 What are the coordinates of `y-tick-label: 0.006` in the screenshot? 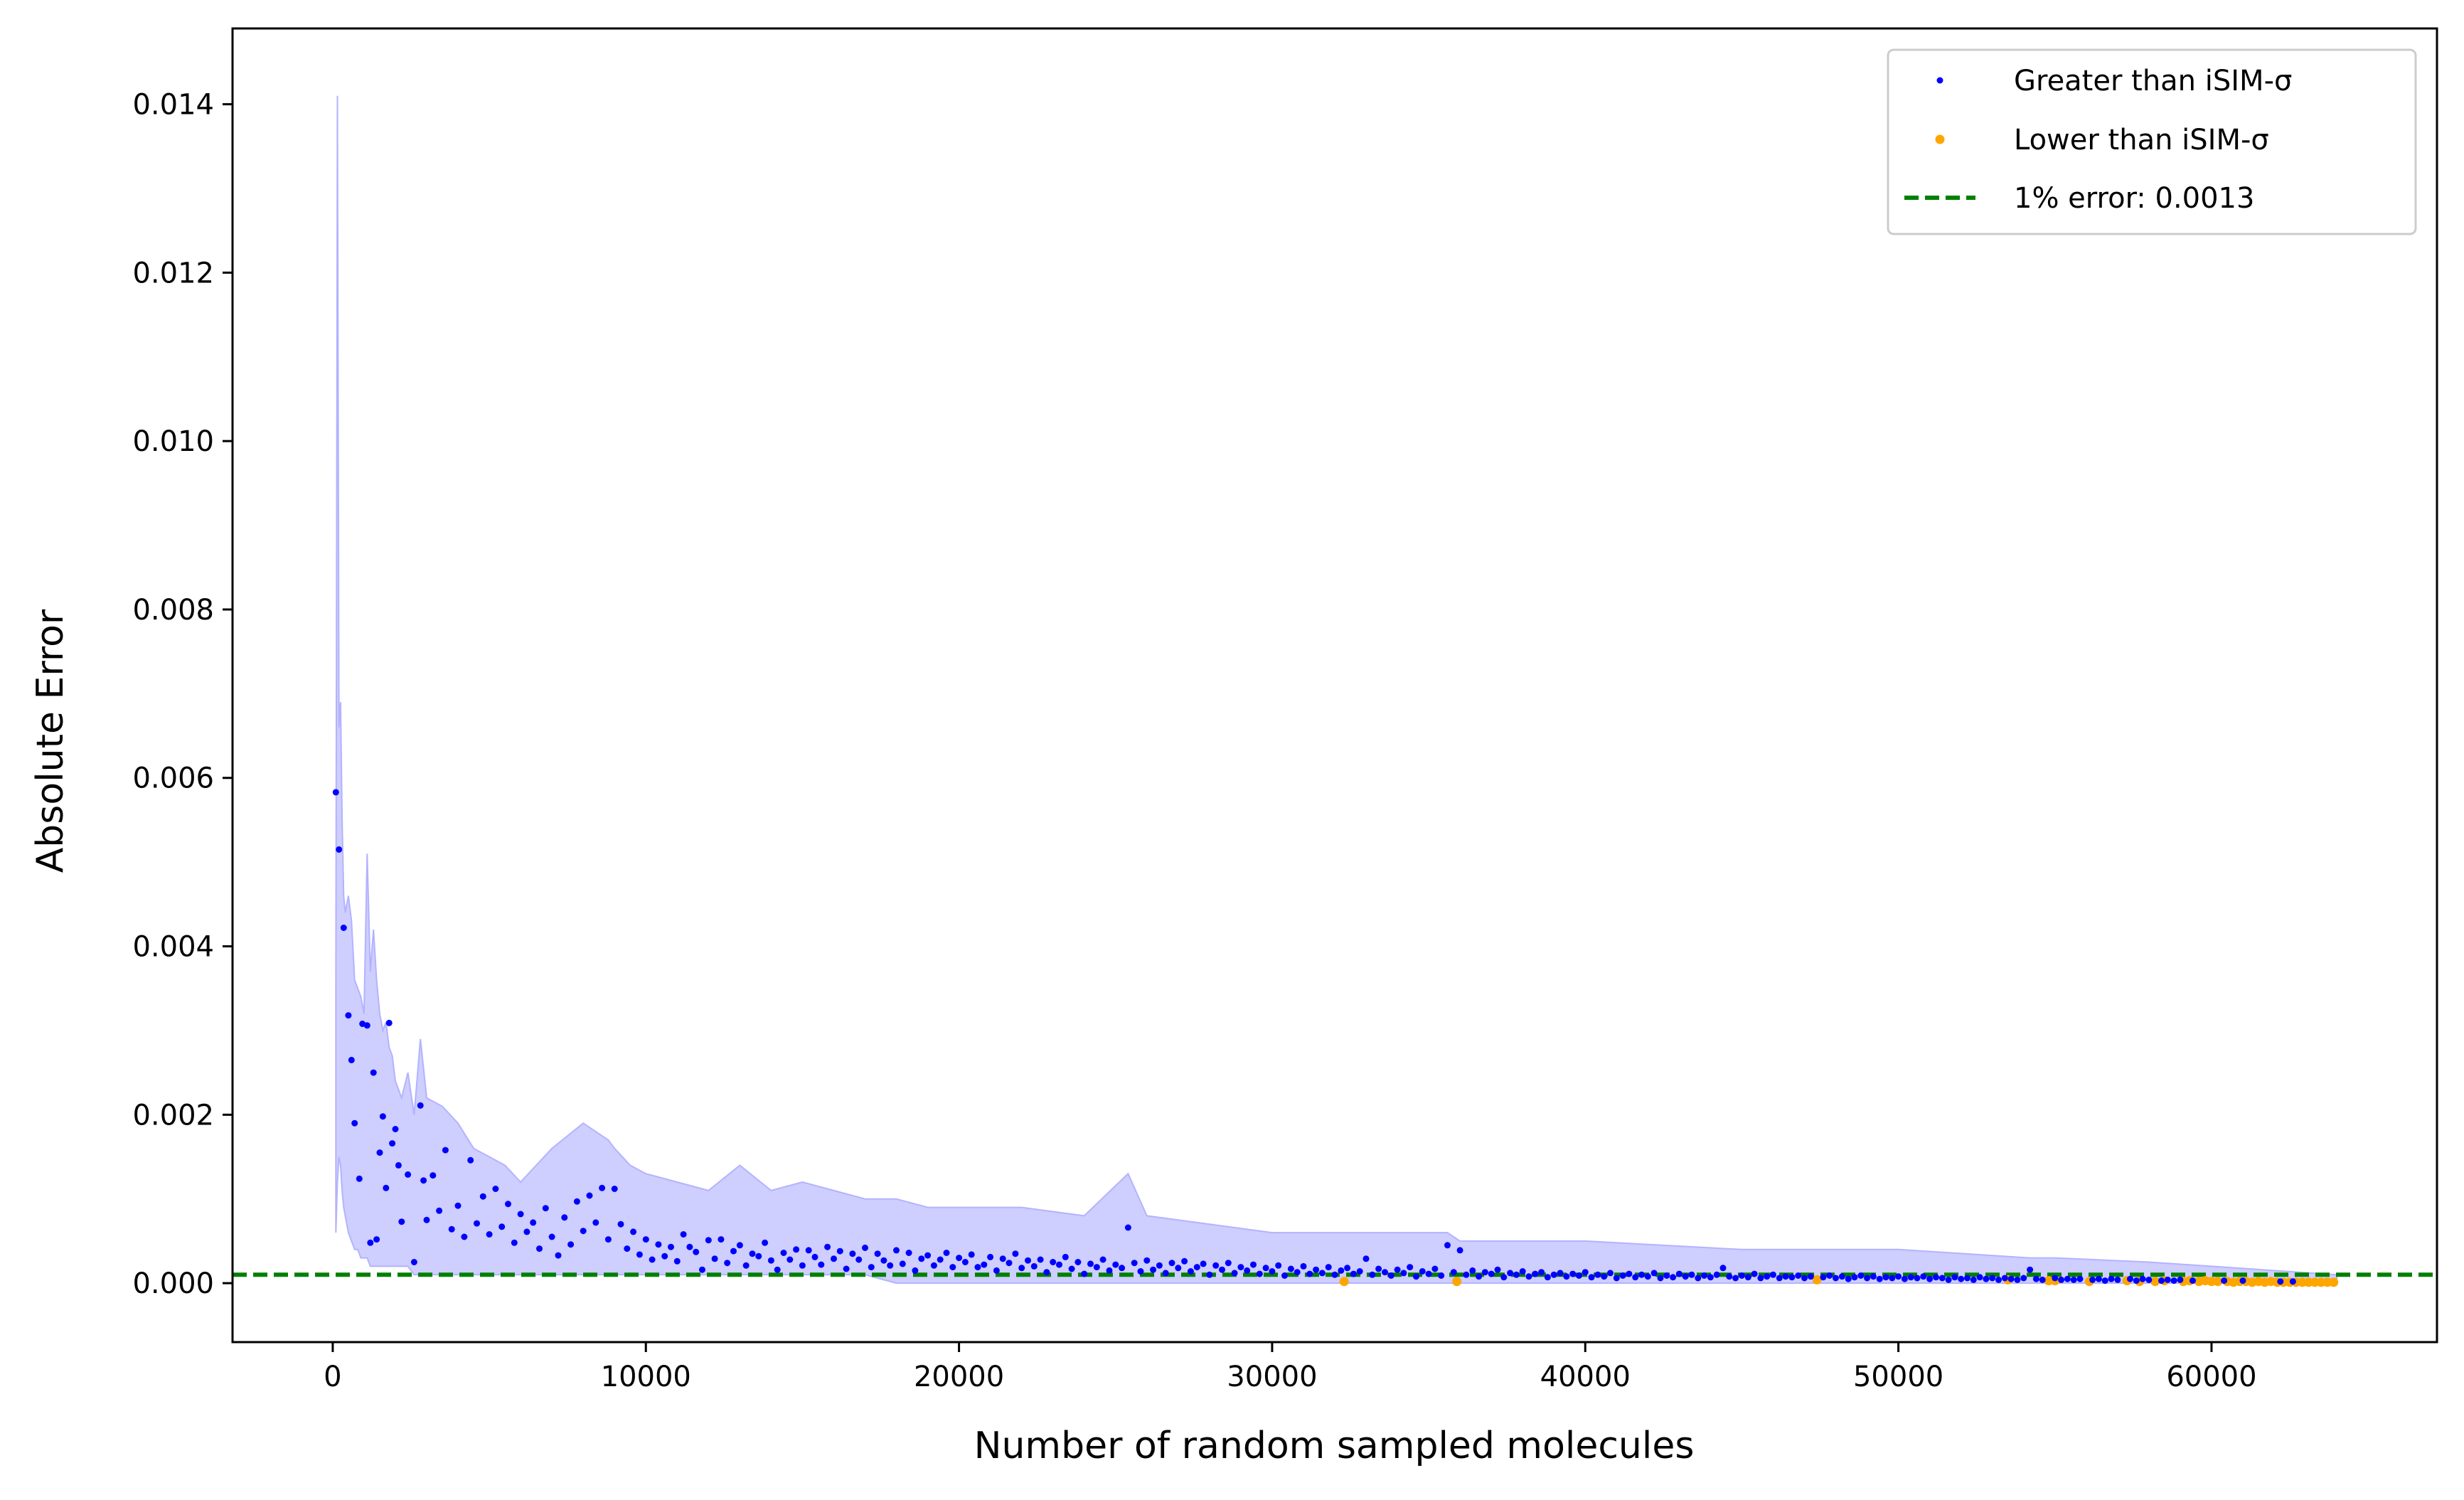 It's located at (173, 778).